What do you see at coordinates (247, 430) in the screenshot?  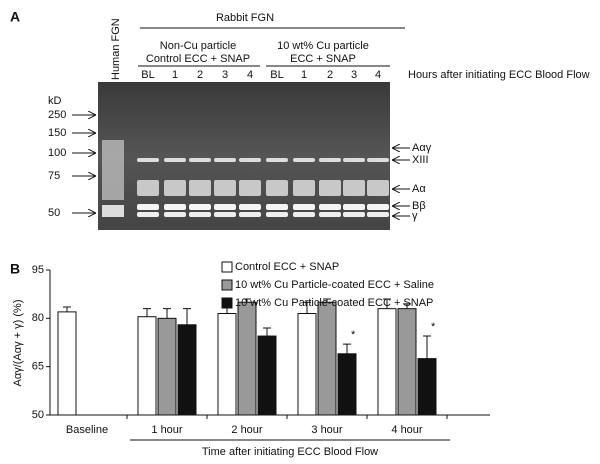 I see `x-tick-label: 2 hour` at bounding box center [247, 430].